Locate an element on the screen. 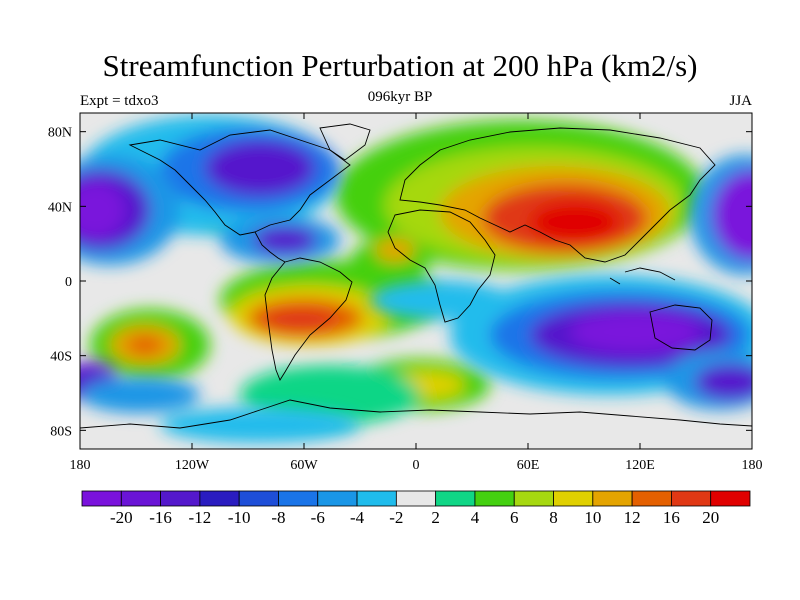  colorbar-label: 10 is located at coordinates (592, 517).